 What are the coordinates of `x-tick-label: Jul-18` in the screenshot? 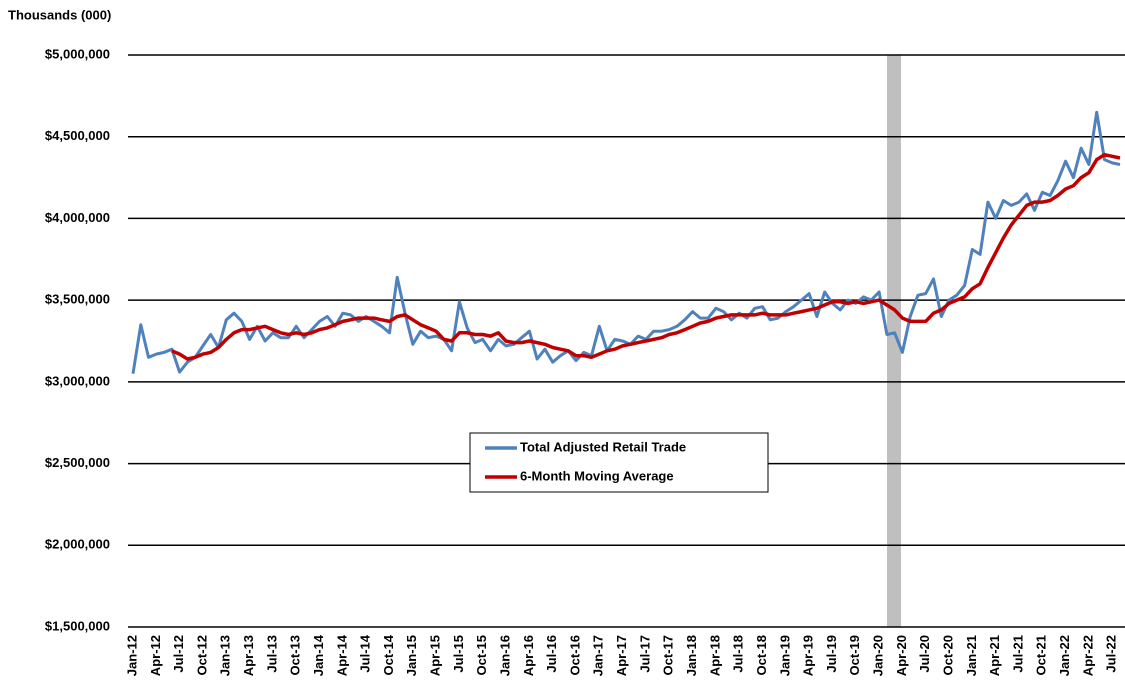 It's located at (738, 654).